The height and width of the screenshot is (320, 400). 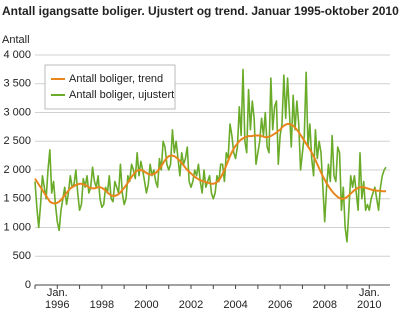 I want to click on x-tick-label: 1998, so click(x=102, y=305).